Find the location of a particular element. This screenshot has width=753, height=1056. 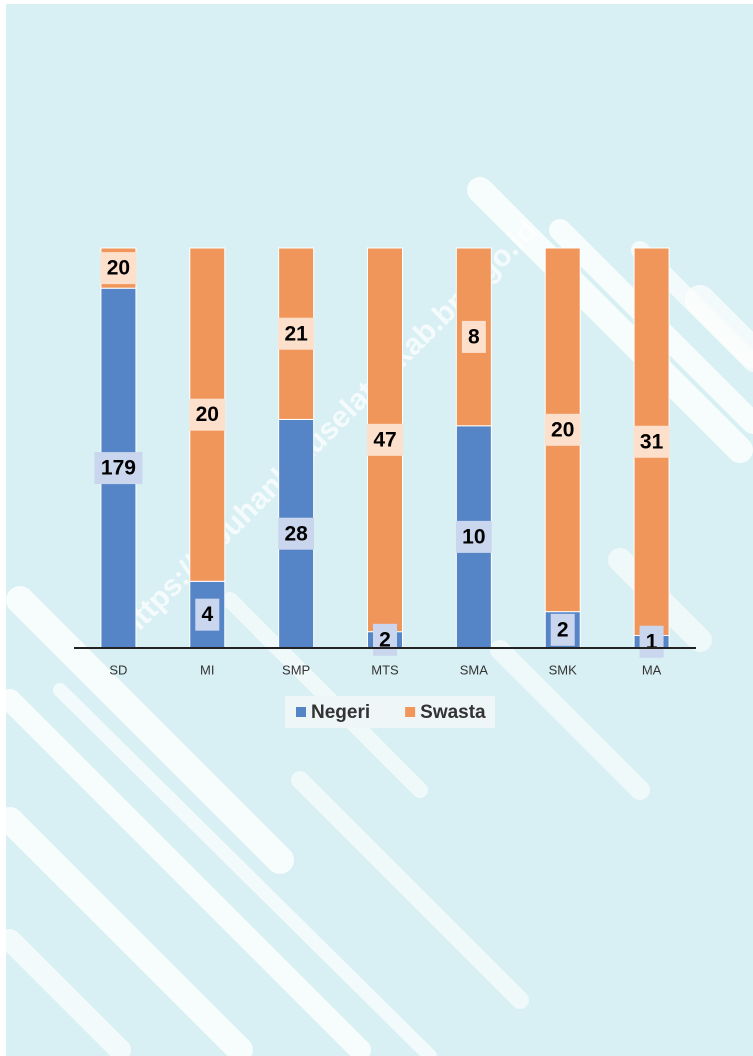

x-tick-label: MI is located at coordinates (207, 669).